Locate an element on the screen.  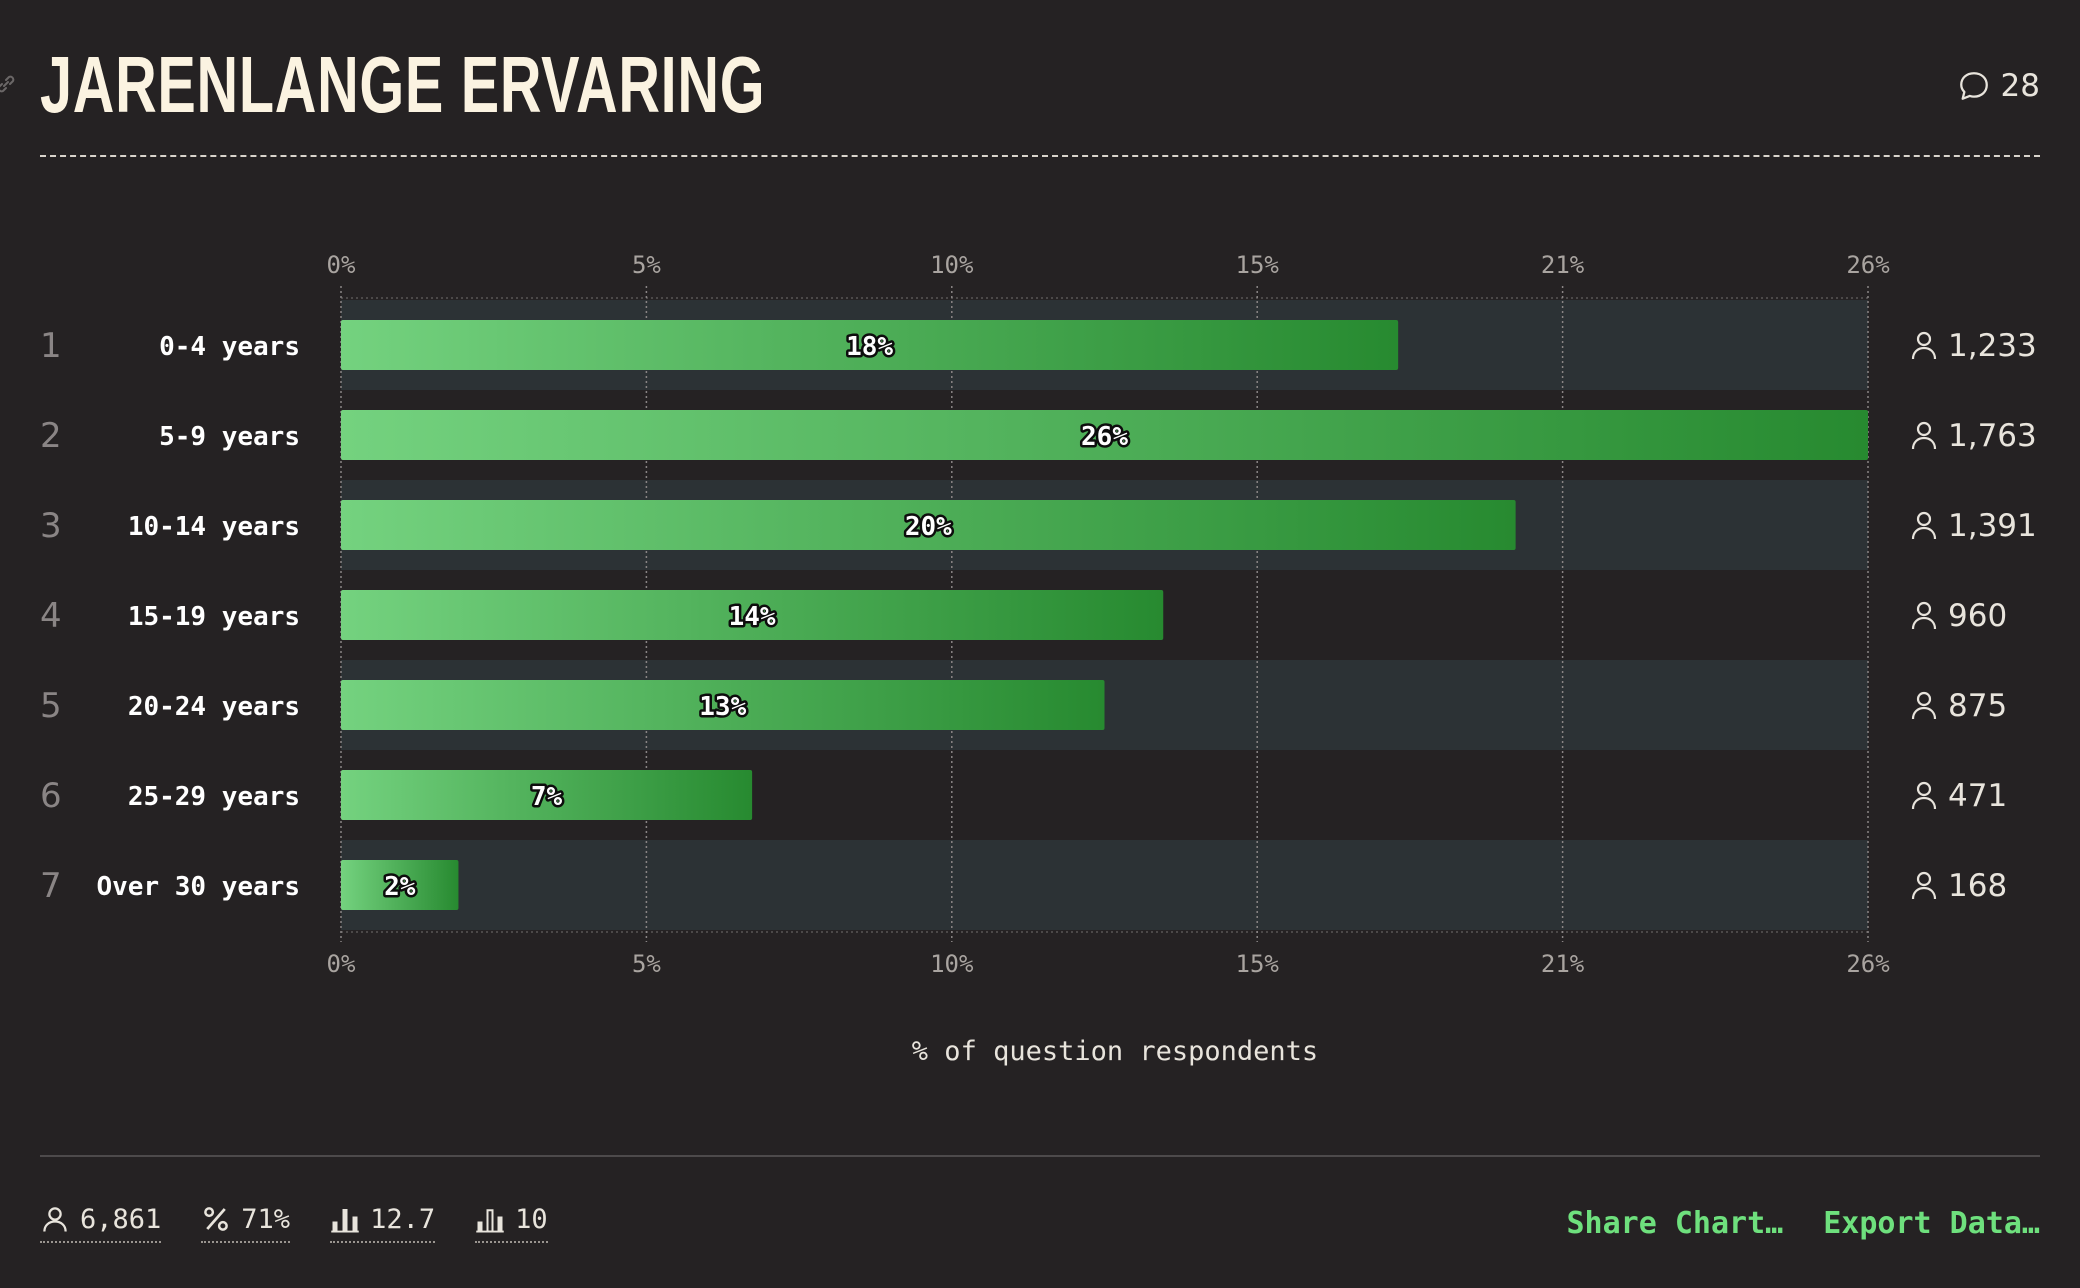
x-tick-label-top: 21% is located at coordinates (1563, 265).